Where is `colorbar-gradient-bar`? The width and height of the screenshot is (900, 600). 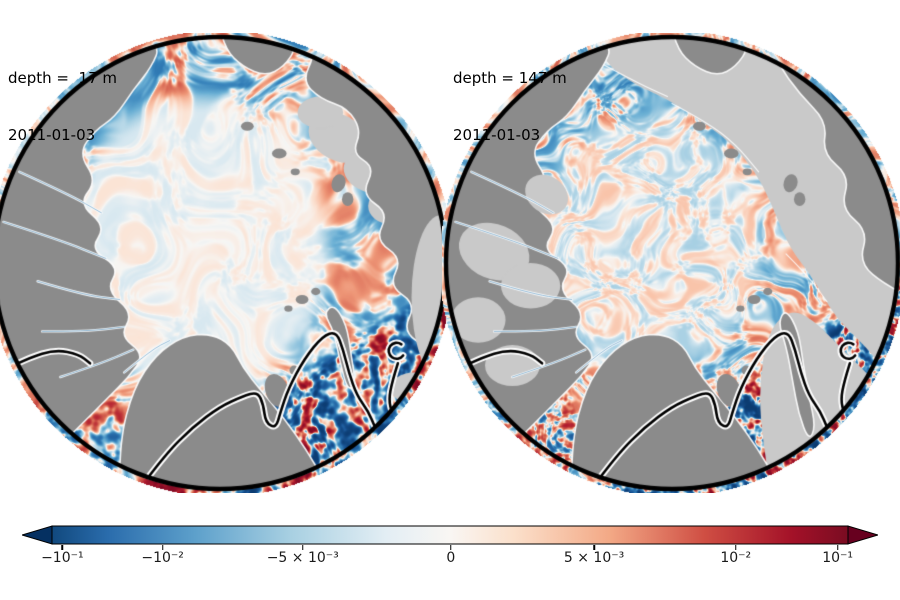 colorbar-gradient-bar is located at coordinates (450, 535).